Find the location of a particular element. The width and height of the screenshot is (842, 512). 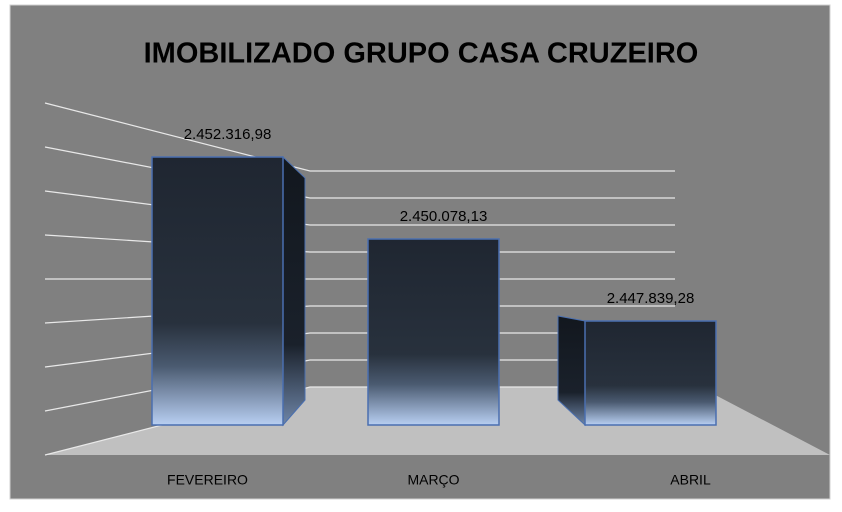

x-tick-label: ABRIL is located at coordinates (690, 480).